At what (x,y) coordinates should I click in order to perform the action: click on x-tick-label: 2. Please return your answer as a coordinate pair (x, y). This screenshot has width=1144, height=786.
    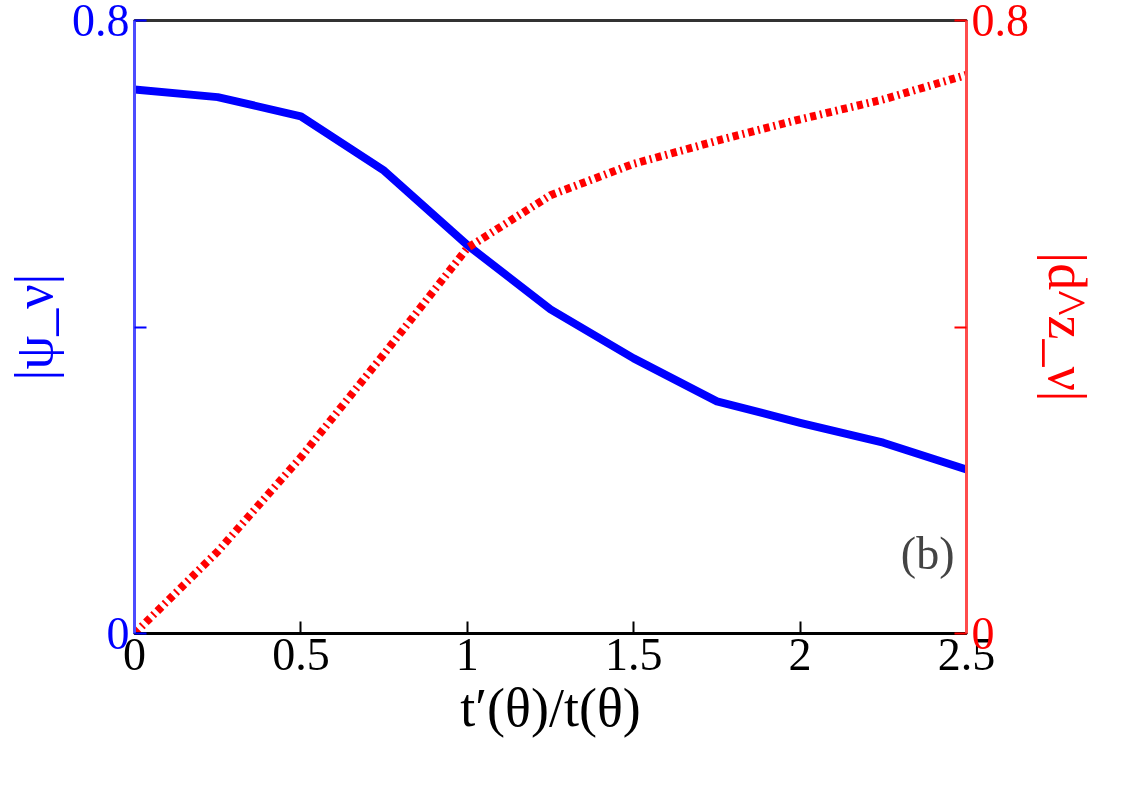
    Looking at the image, I should click on (800, 654).